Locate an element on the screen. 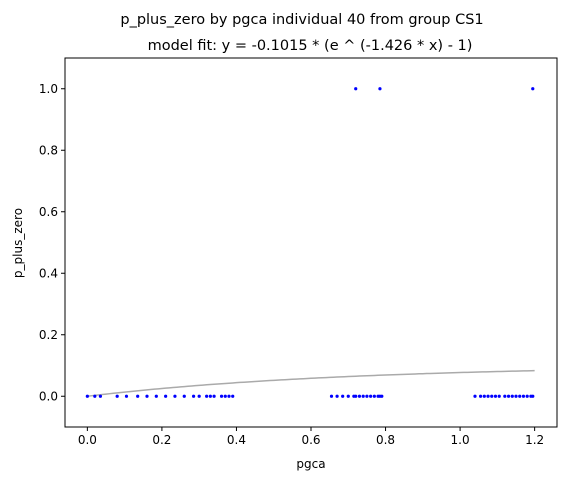 The width and height of the screenshot is (567, 480). y-axis-ticks: 0.0 0.2 0.4 0.6 0.8 1.0 is located at coordinates (52, 242).